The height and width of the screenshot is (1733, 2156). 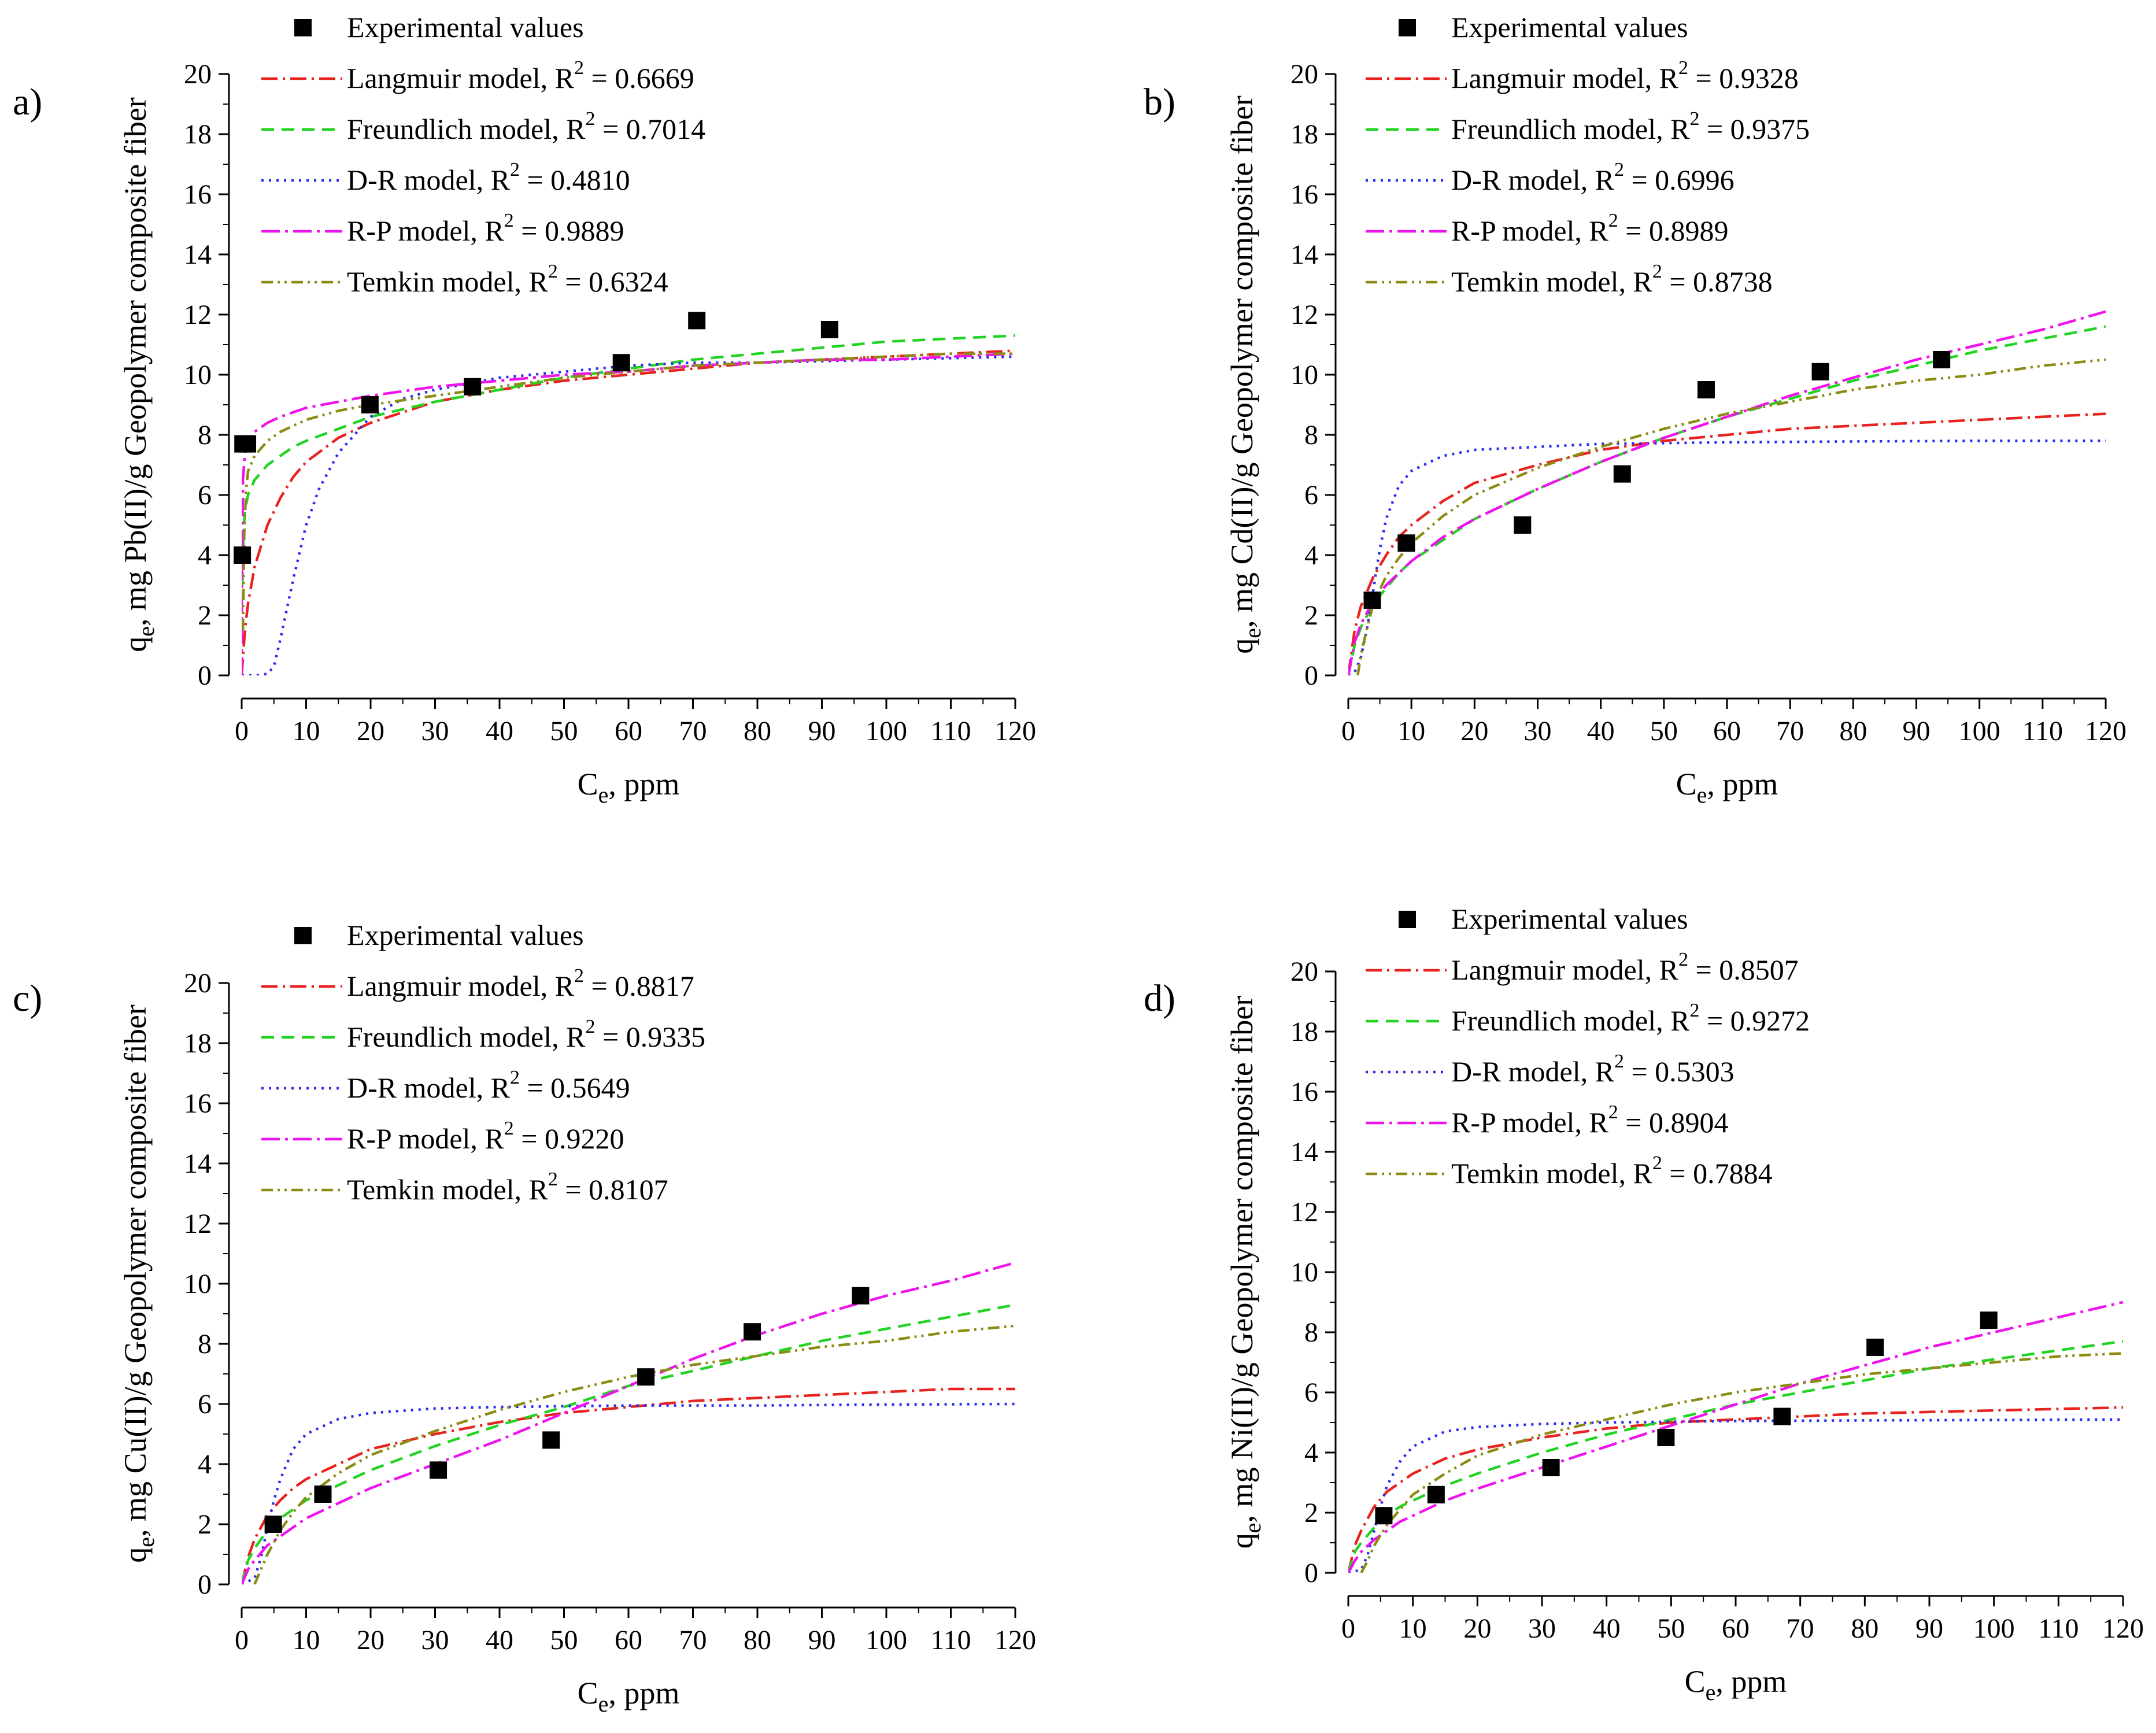 What do you see at coordinates (198, 1284) in the screenshot?
I see `y-tick-value: 10` at bounding box center [198, 1284].